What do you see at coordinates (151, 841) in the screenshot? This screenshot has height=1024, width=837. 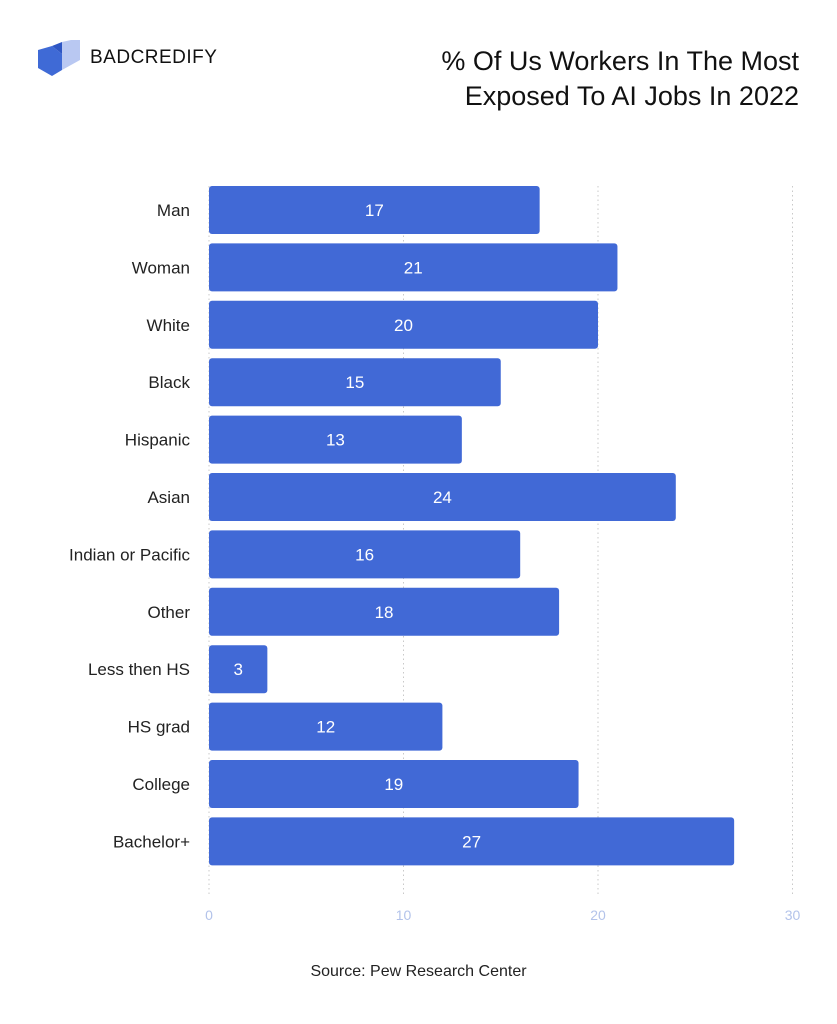 I see `category-label: Bachelor+` at bounding box center [151, 841].